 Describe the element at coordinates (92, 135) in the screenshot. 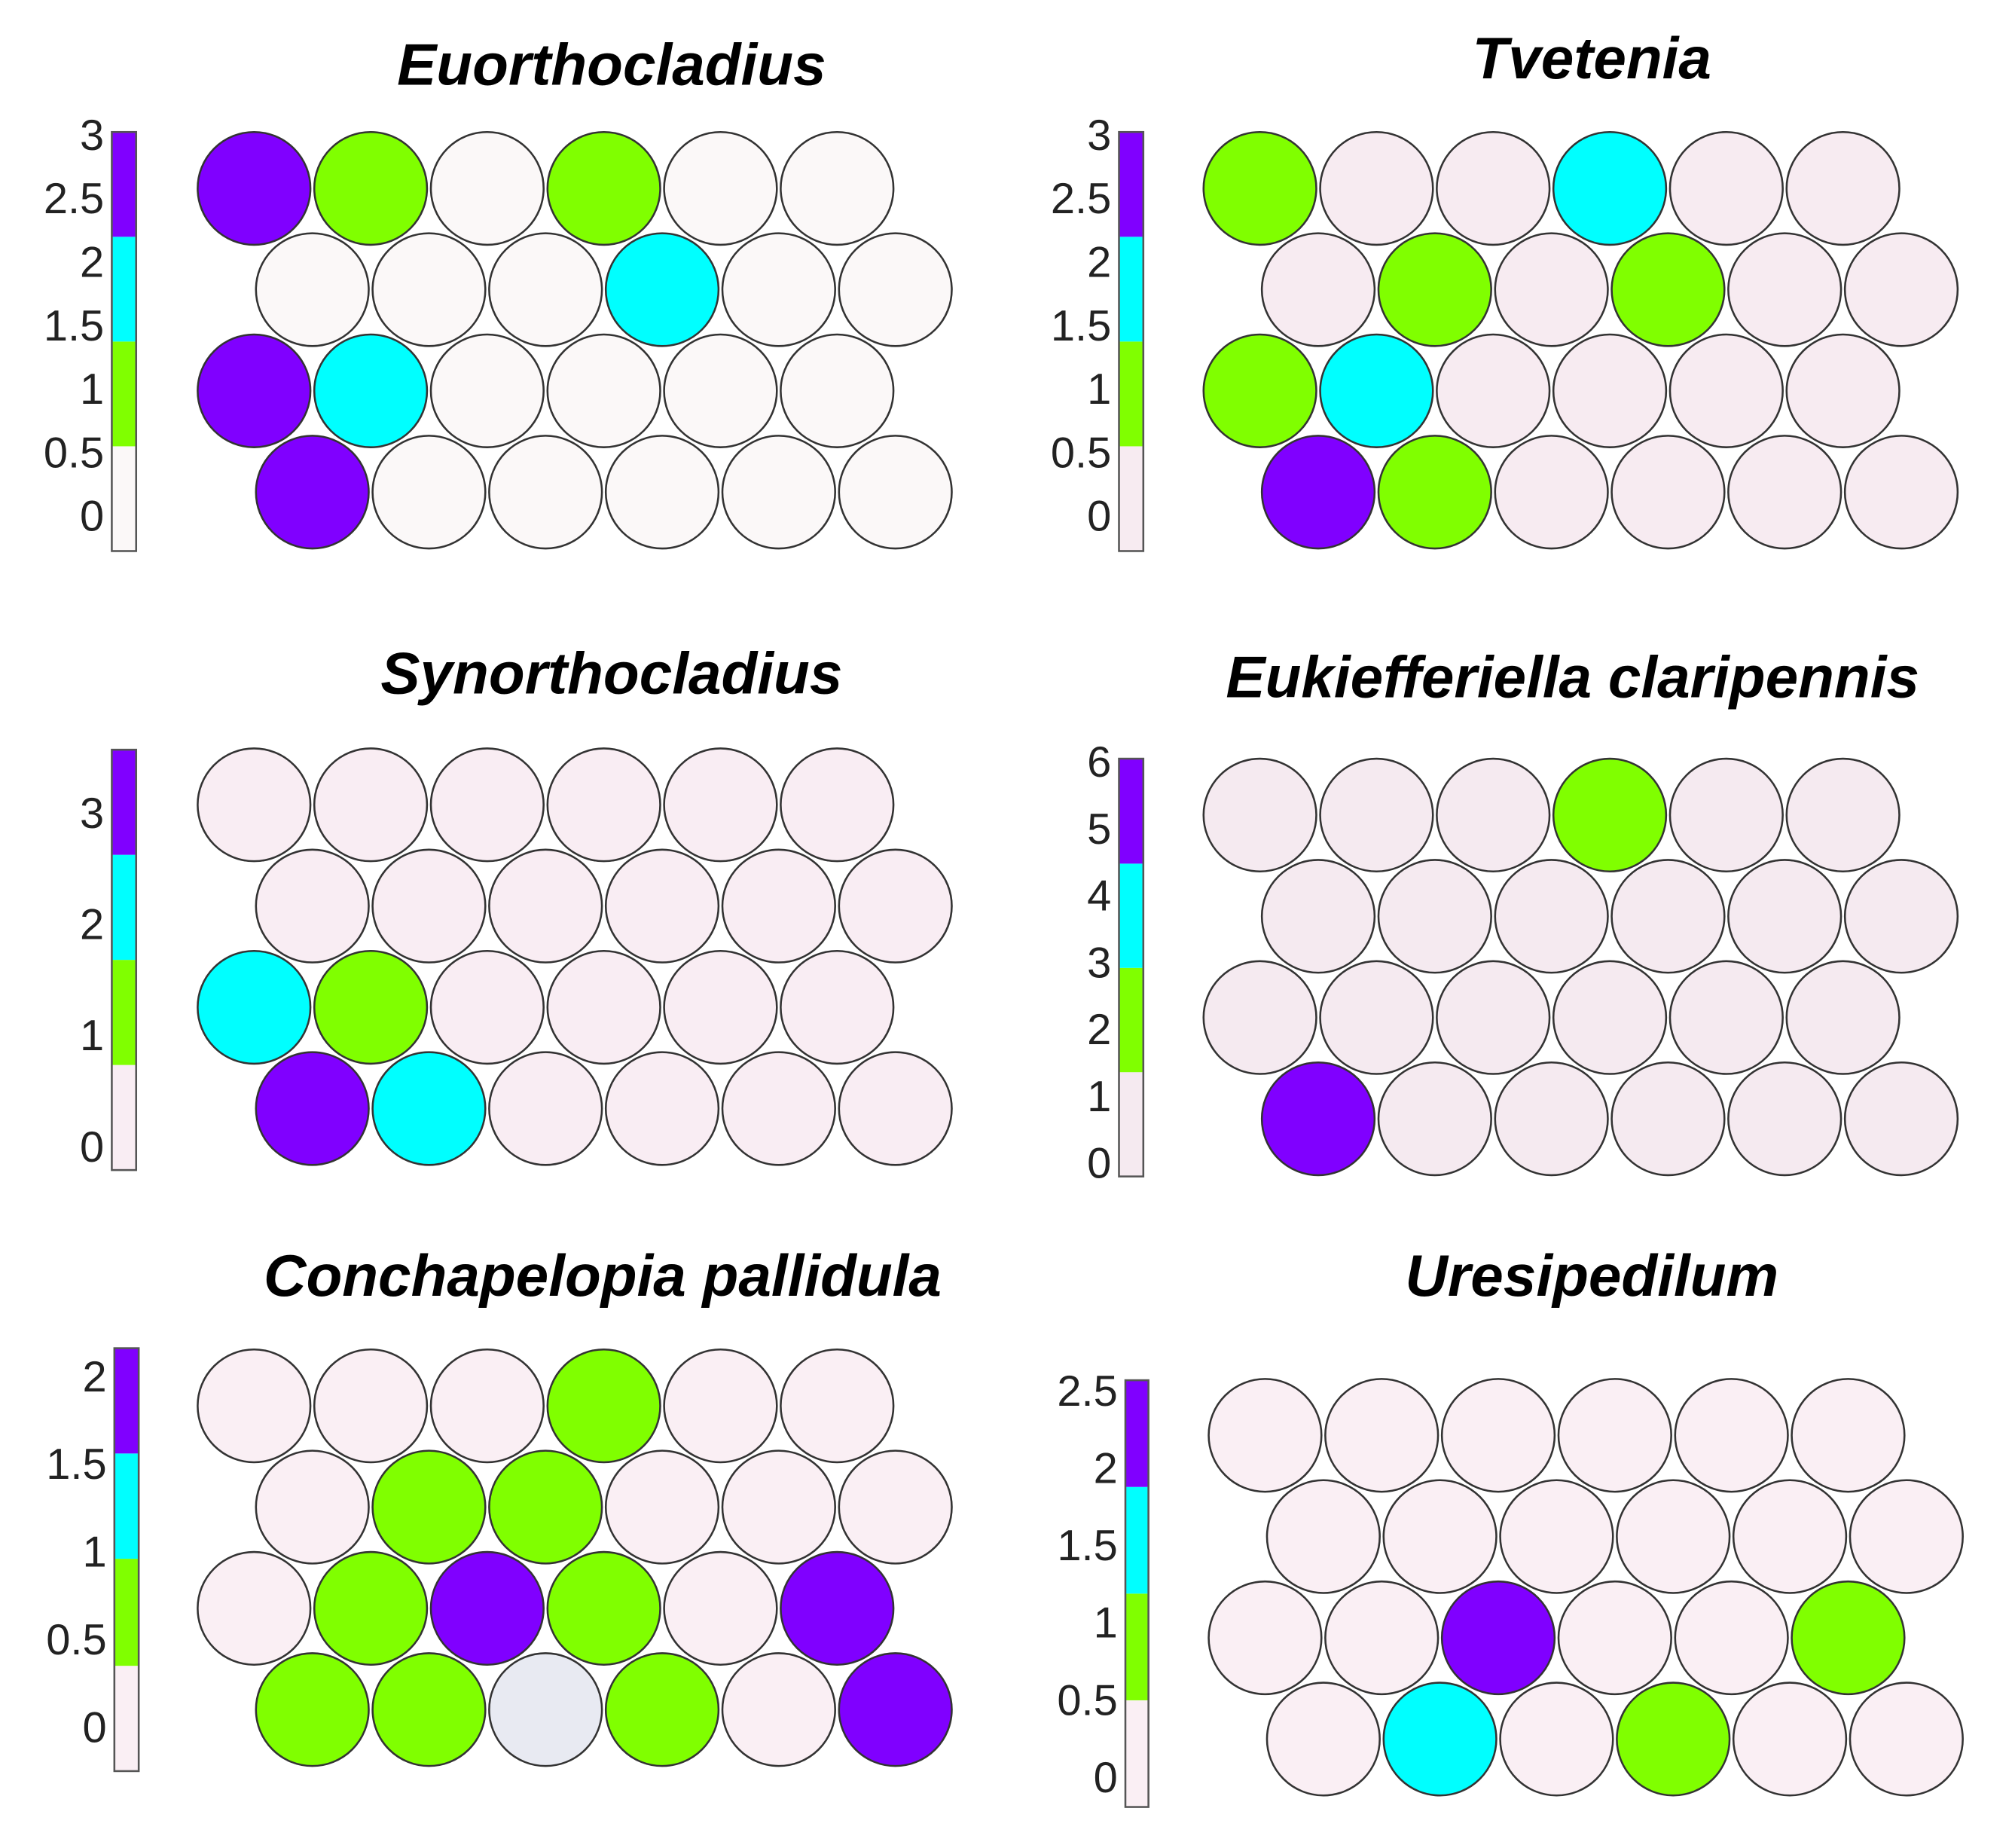

I see `colorbar-tick-label: 3` at that location.